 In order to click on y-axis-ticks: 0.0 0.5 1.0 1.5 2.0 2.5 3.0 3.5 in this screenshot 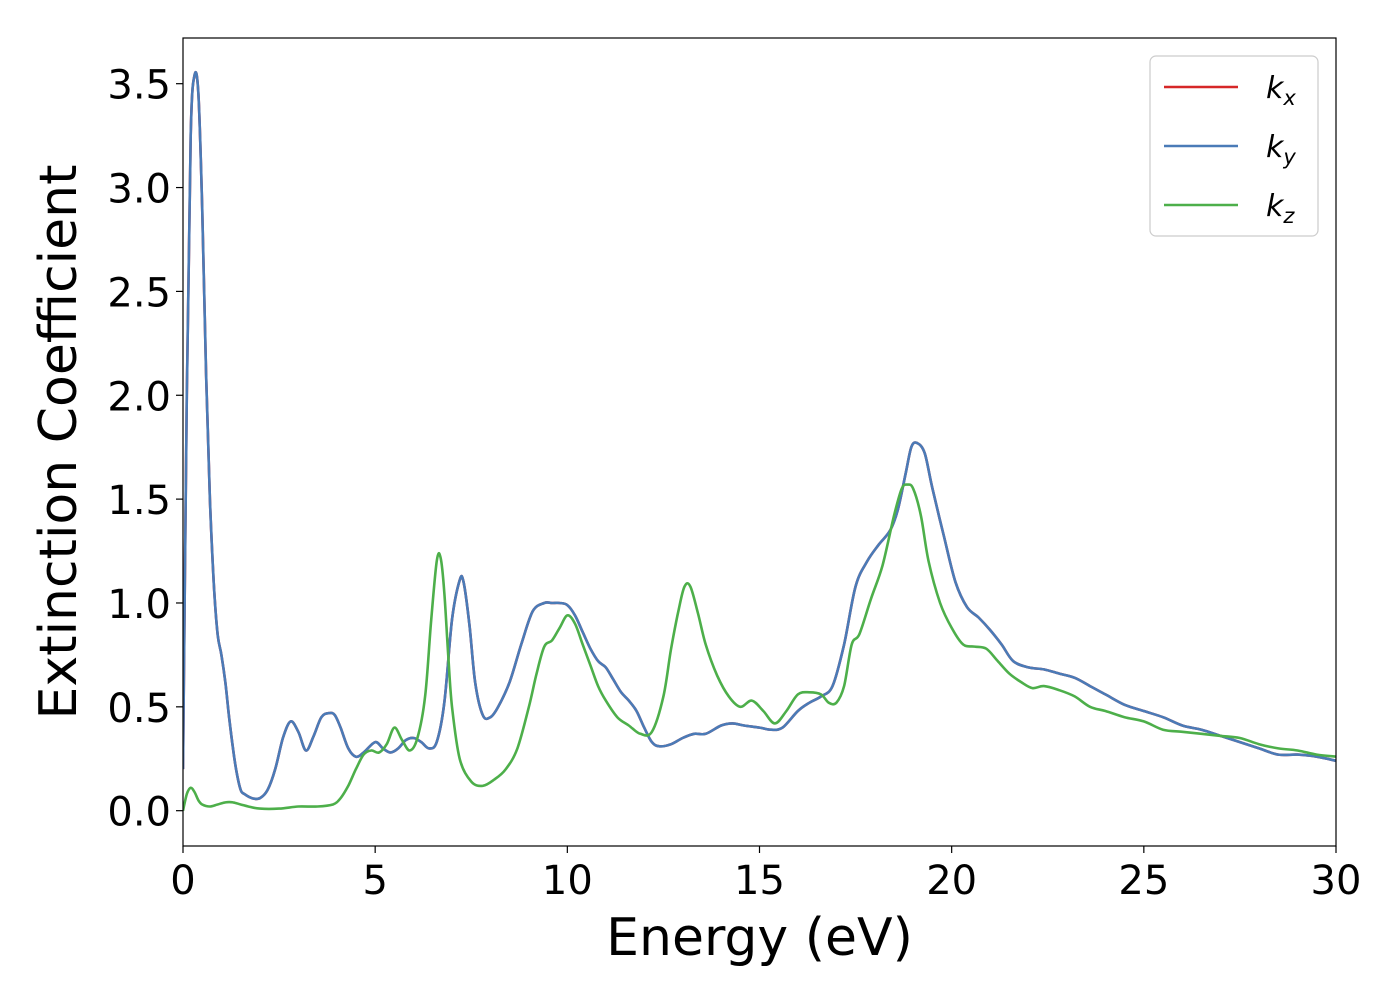, I will do `click(145, 449)`.